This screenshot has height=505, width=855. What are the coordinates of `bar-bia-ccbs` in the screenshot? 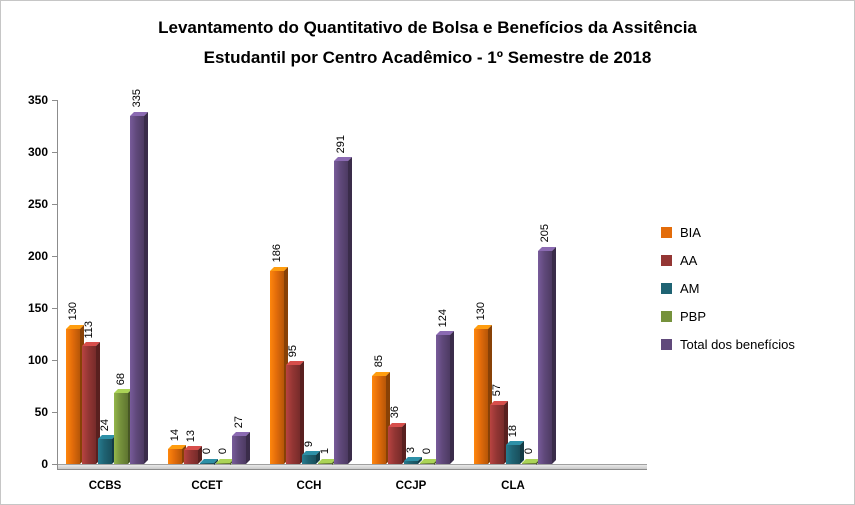 It's located at (75, 394).